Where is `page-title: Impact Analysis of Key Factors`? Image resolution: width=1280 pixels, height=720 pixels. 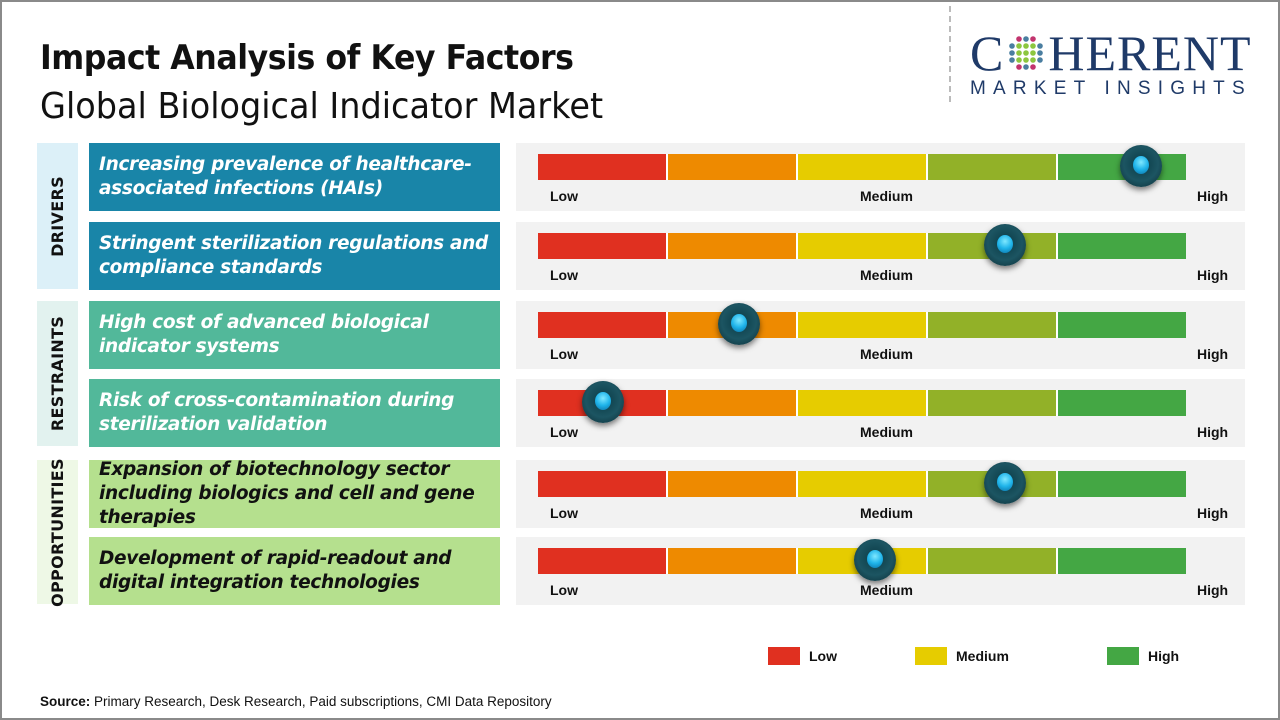 page-title: Impact Analysis of Key Factors is located at coordinates (307, 58).